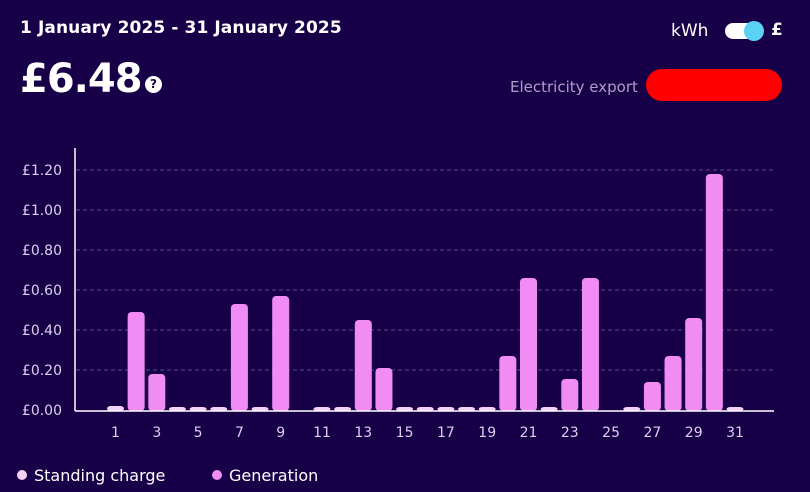  What do you see at coordinates (487, 433) in the screenshot?
I see `x-tick-label: 19` at bounding box center [487, 433].